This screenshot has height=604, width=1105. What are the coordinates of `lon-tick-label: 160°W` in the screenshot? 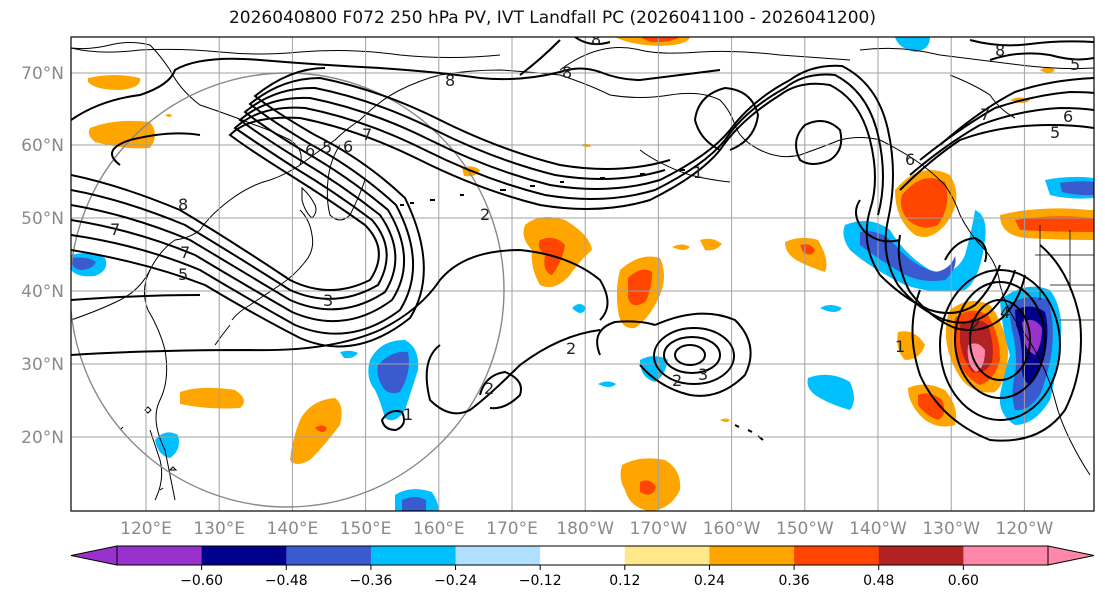 It's located at (732, 529).